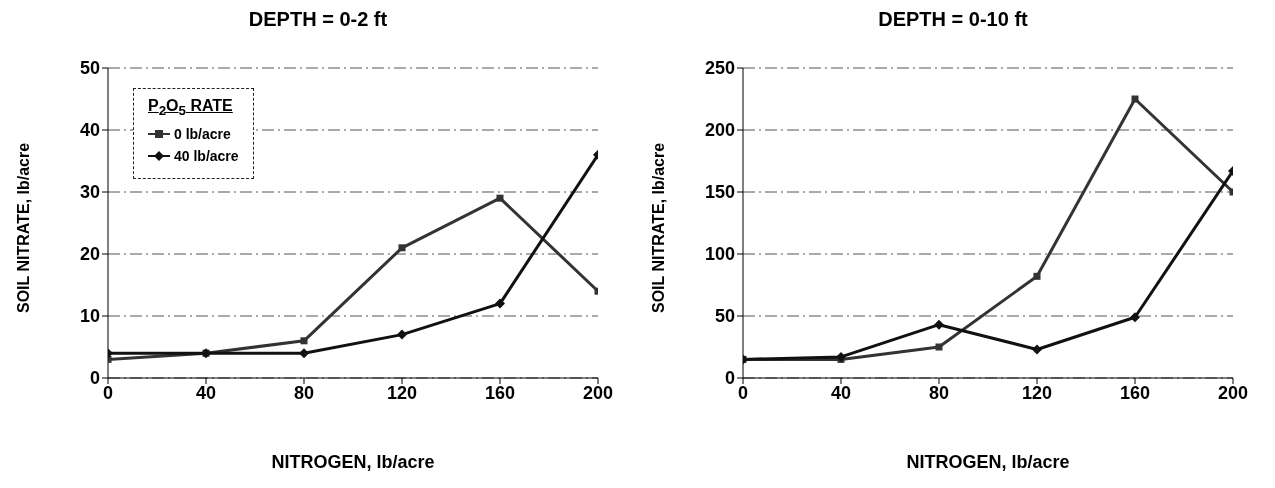 The width and height of the screenshot is (1275, 488). I want to click on y-tick-label: 10, so click(89, 316).